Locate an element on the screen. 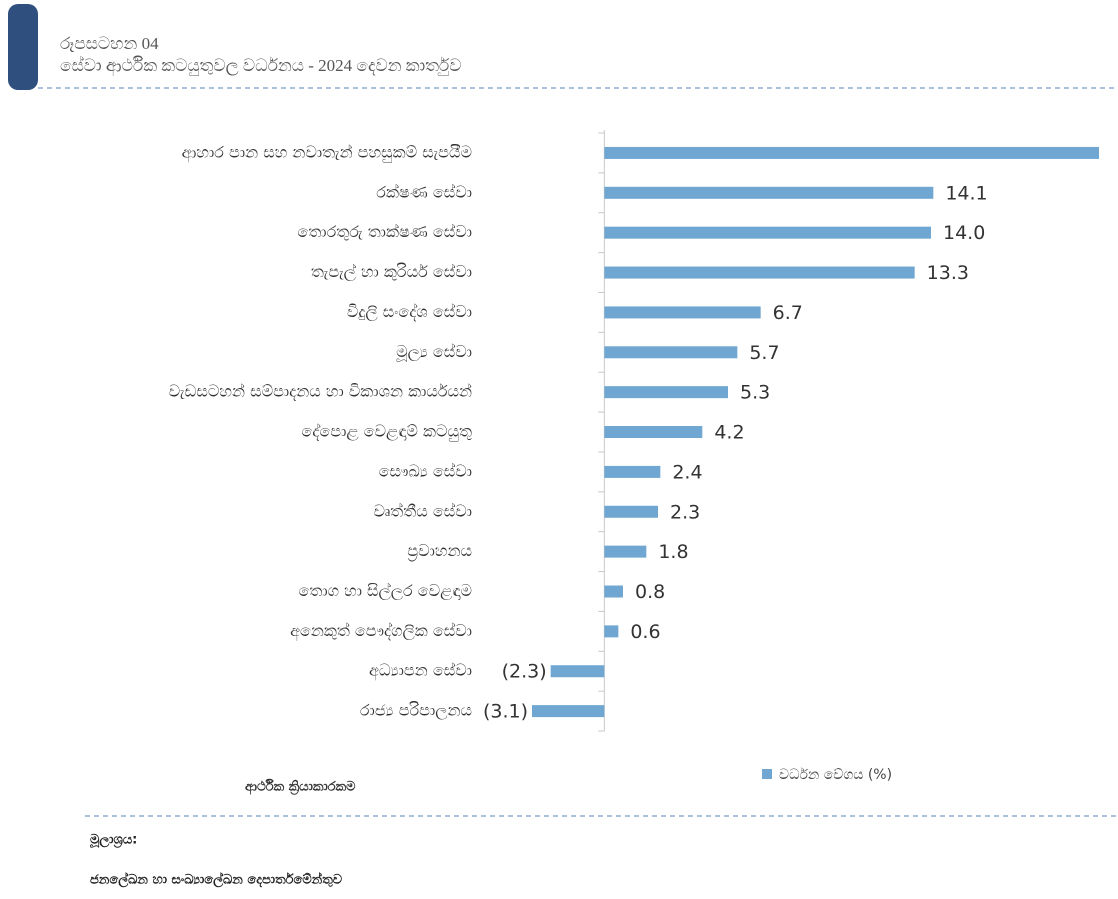  category-label: තැපැල් හා කුරියර් සේවා is located at coordinates (391, 272).